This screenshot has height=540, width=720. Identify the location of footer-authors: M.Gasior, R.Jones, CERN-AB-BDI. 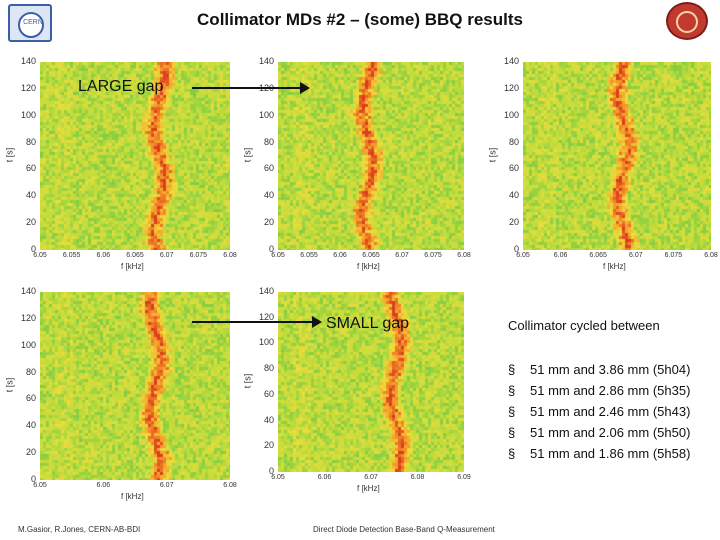
(79, 529).